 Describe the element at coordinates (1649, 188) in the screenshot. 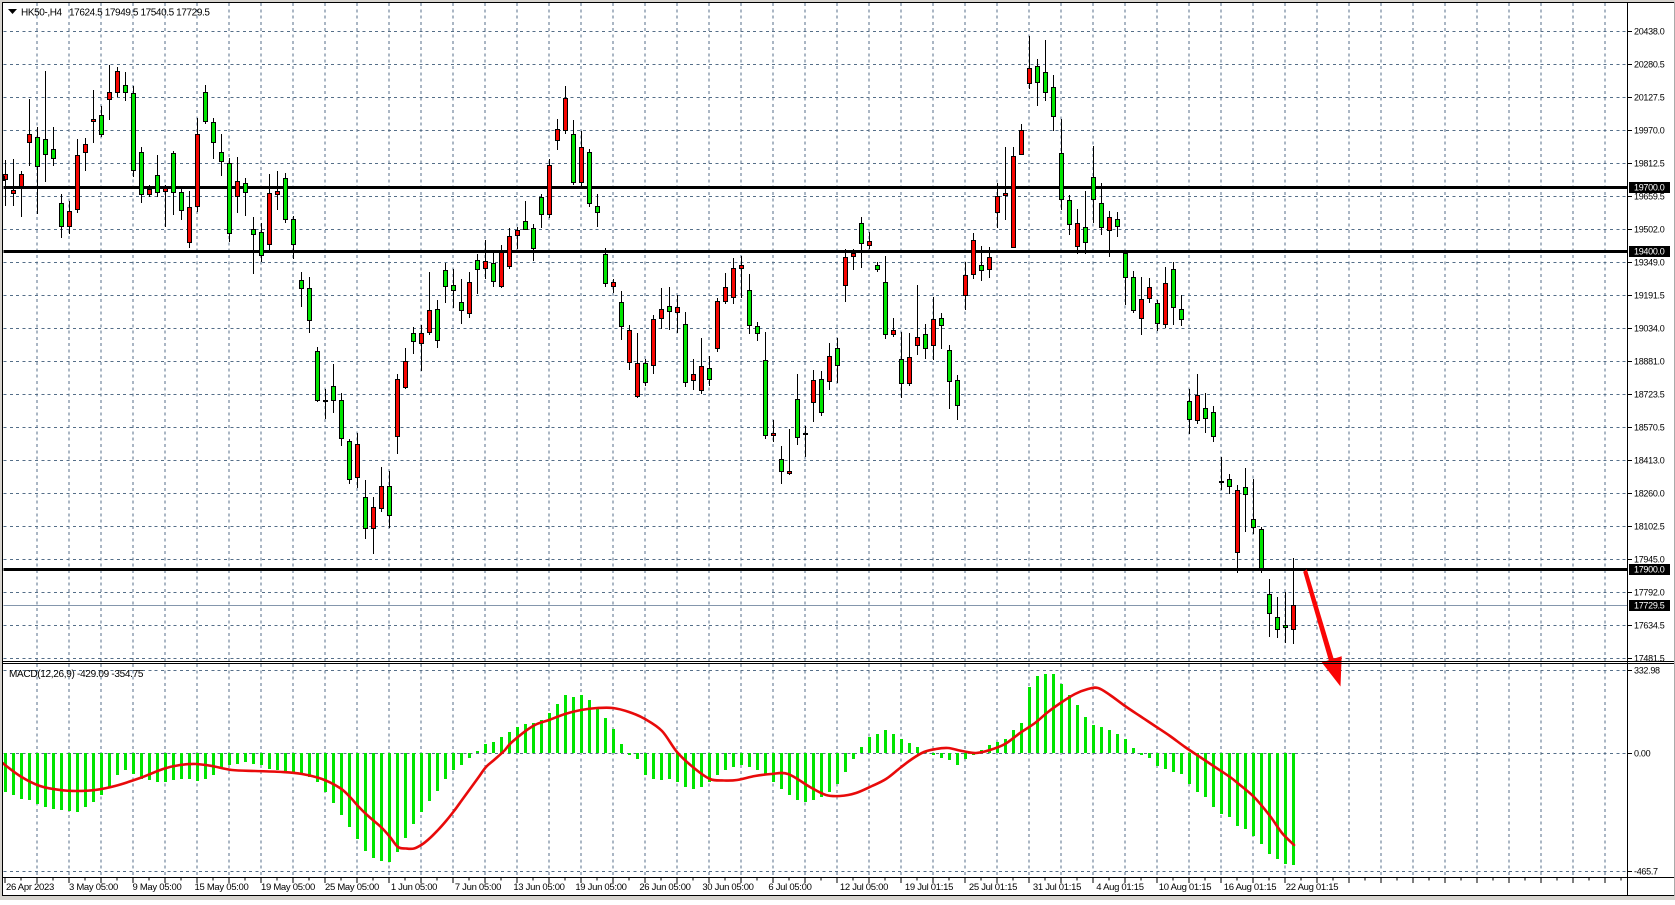

I see `svg-text: 19700.0` at that location.